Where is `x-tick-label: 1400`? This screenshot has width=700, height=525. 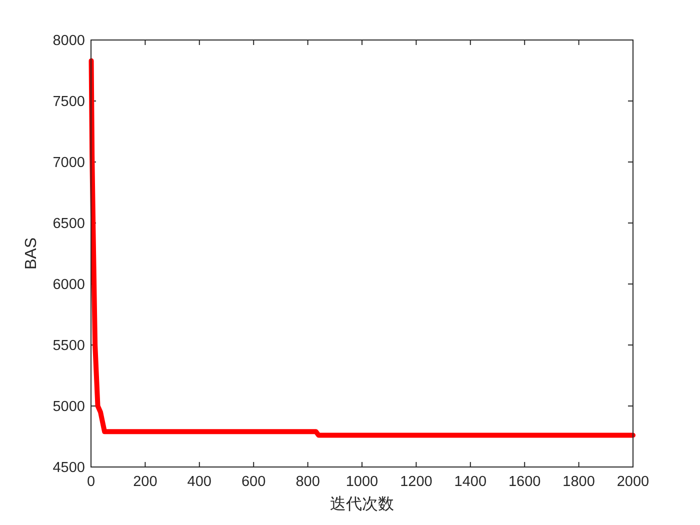 x-tick-label: 1400 is located at coordinates (470, 482).